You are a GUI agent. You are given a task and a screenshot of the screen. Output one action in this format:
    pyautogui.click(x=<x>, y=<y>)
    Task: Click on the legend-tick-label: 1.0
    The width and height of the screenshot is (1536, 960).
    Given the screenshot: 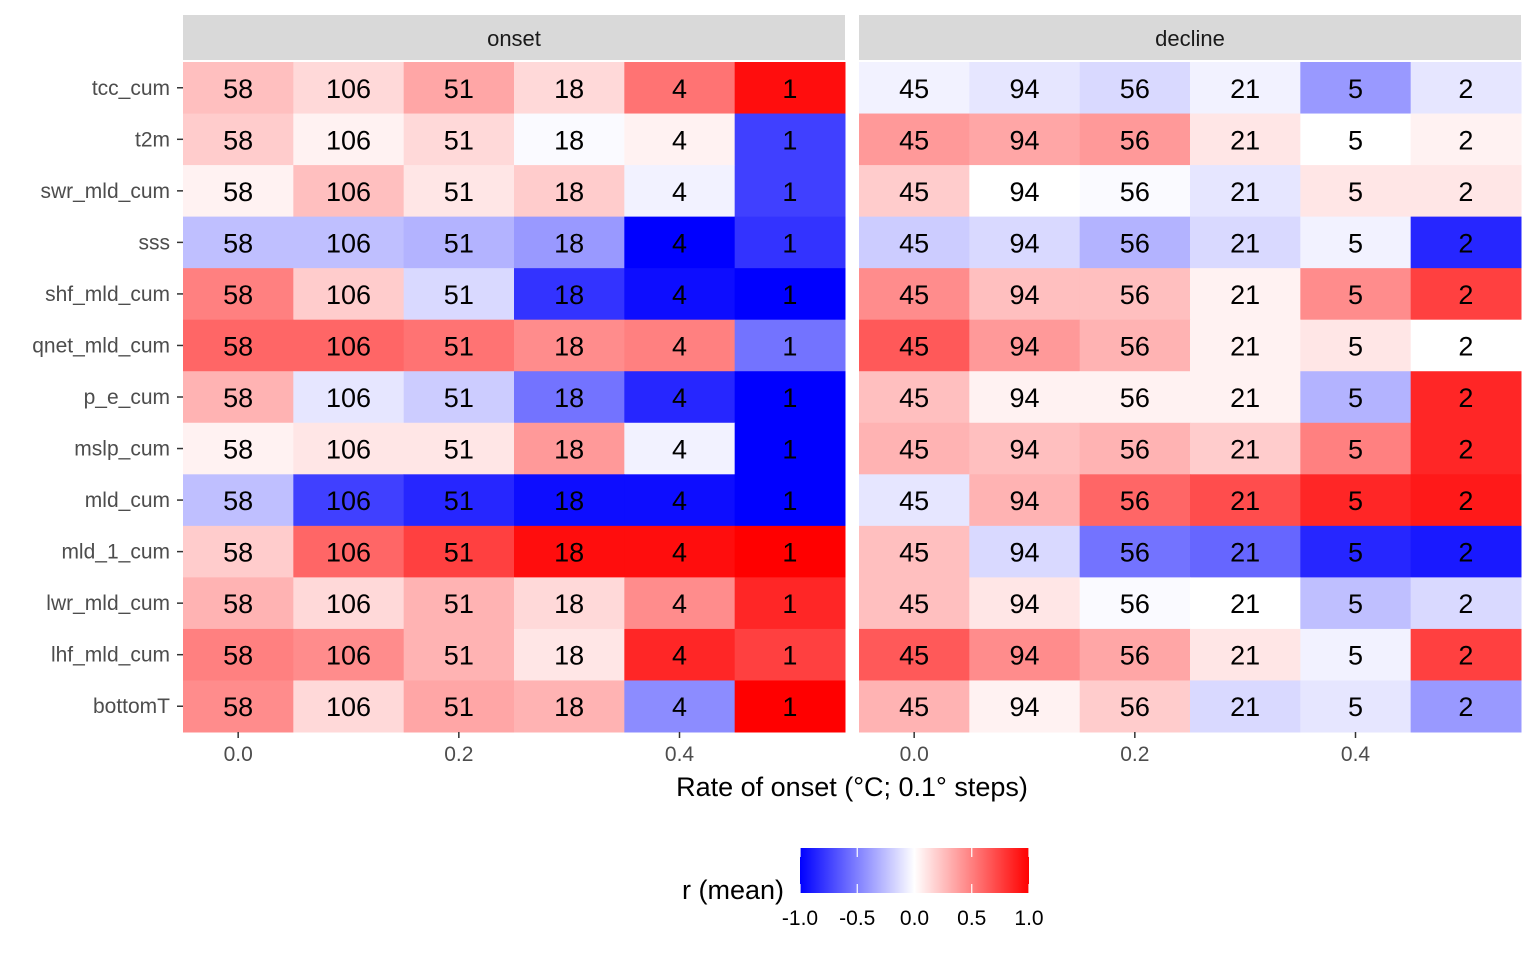 What is the action you would take?
    pyautogui.click(x=1028, y=918)
    